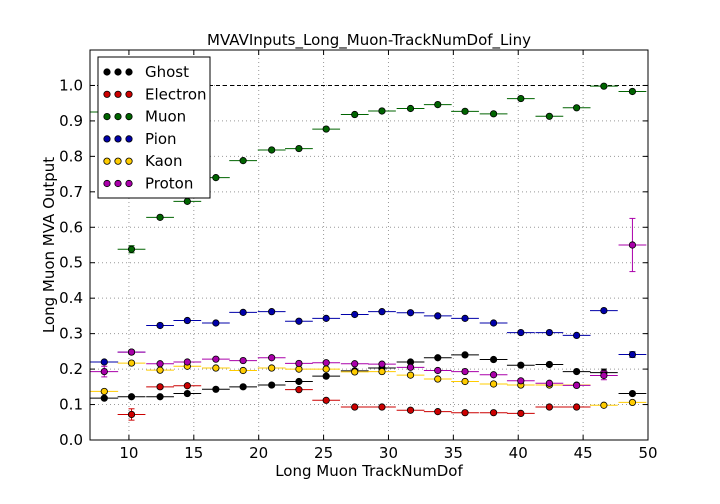  What do you see at coordinates (163, 161) in the screenshot?
I see `legend-label-kaon: Kaon` at bounding box center [163, 161].